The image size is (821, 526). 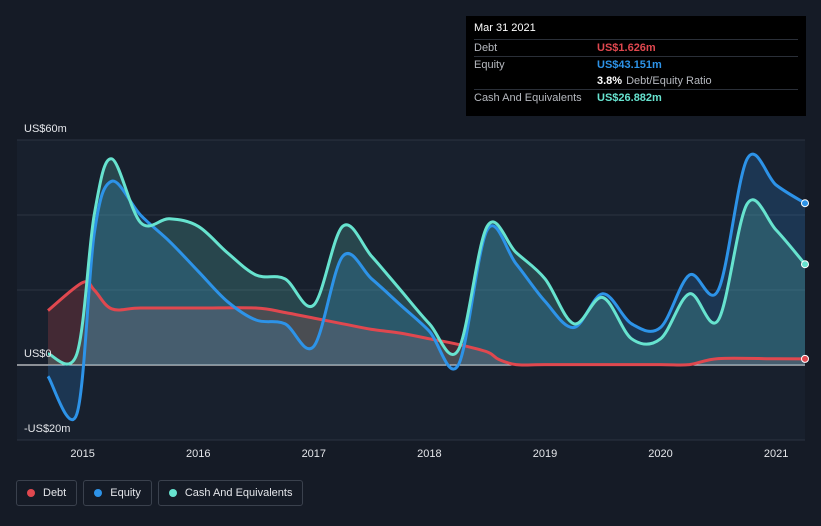 I want to click on x-axis-ticks: 2015 2016 2017 2018 2019 2020 2021, so click(x=429, y=454).